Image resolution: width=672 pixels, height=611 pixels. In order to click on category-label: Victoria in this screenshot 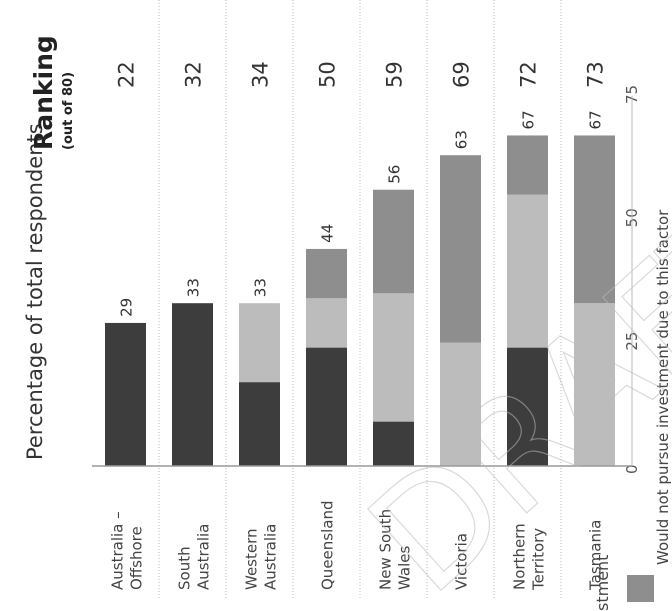, I will do `click(462, 561)`.